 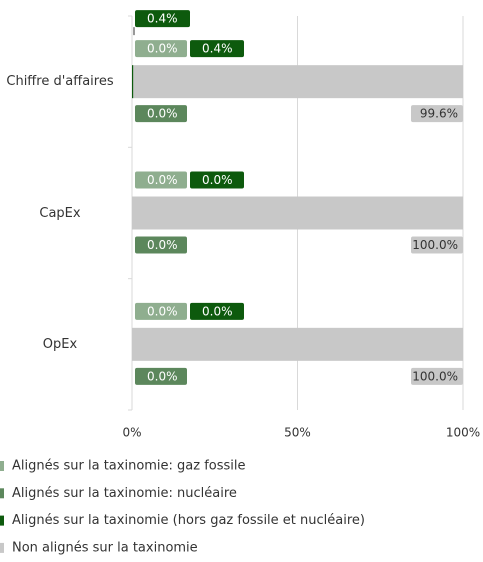 I want to click on category-label: Chiffre d'affaires, so click(x=60, y=82).